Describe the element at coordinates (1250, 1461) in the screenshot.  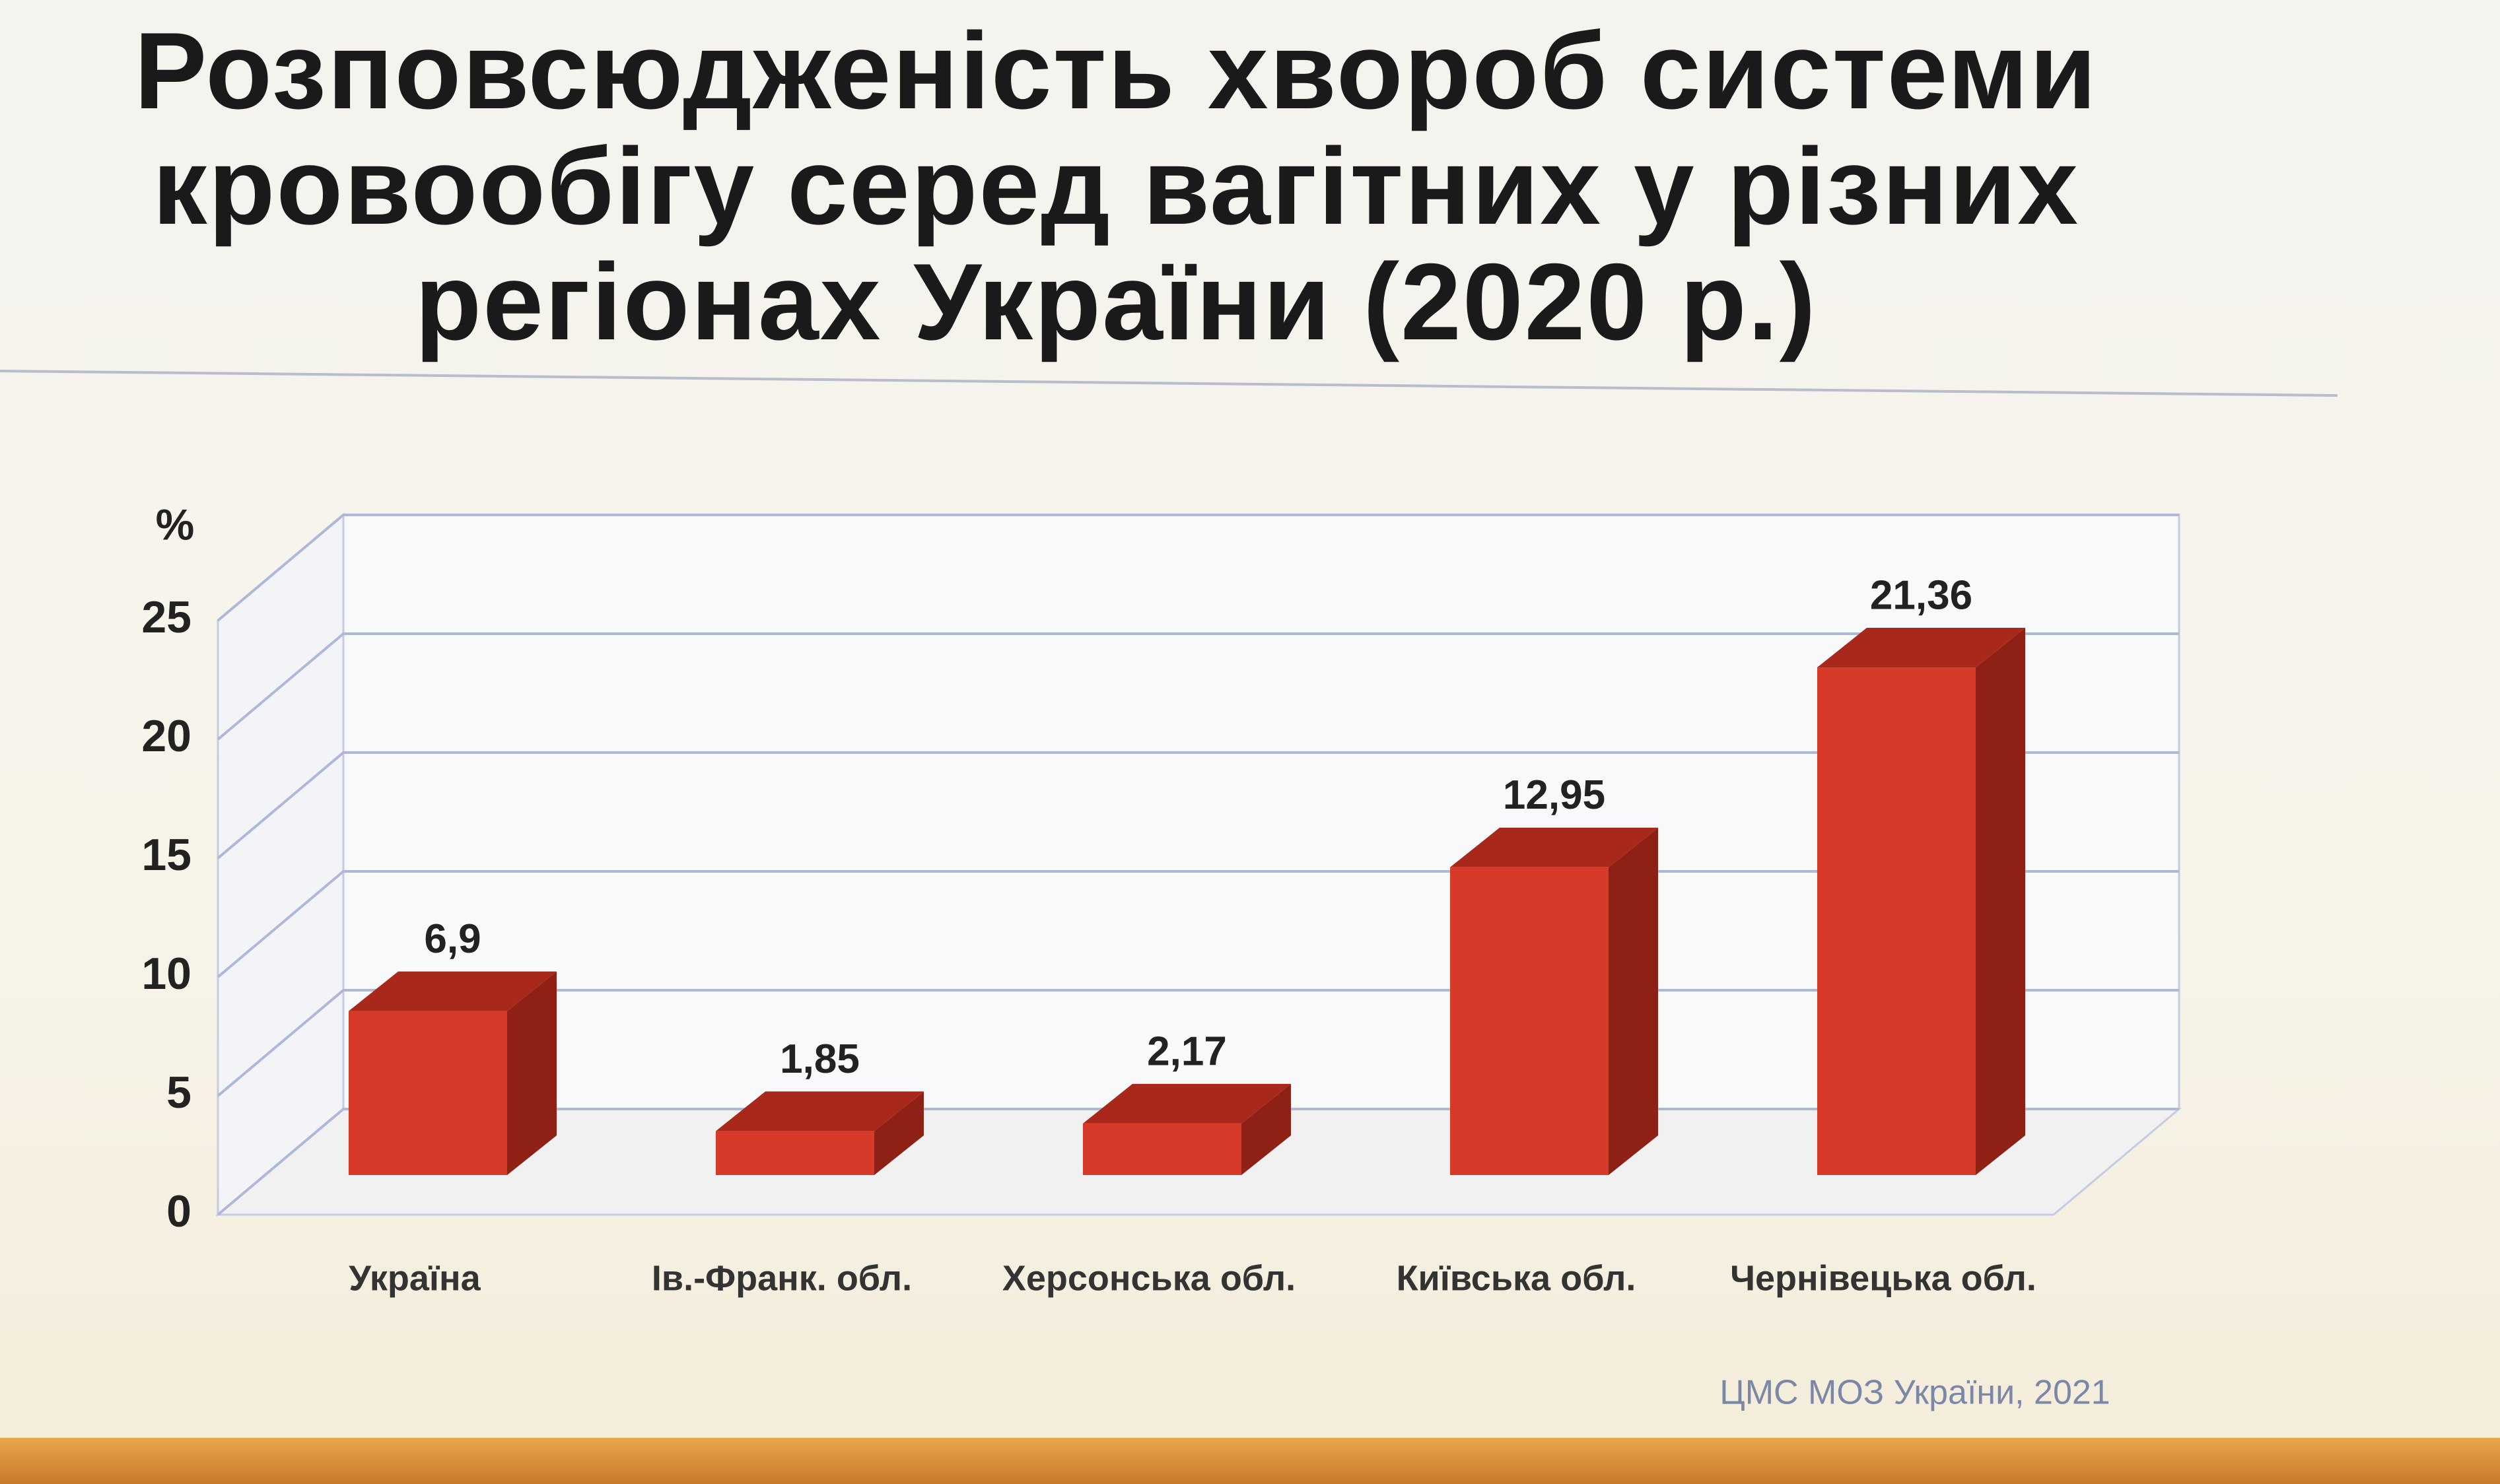
I see `footer-strip` at that location.